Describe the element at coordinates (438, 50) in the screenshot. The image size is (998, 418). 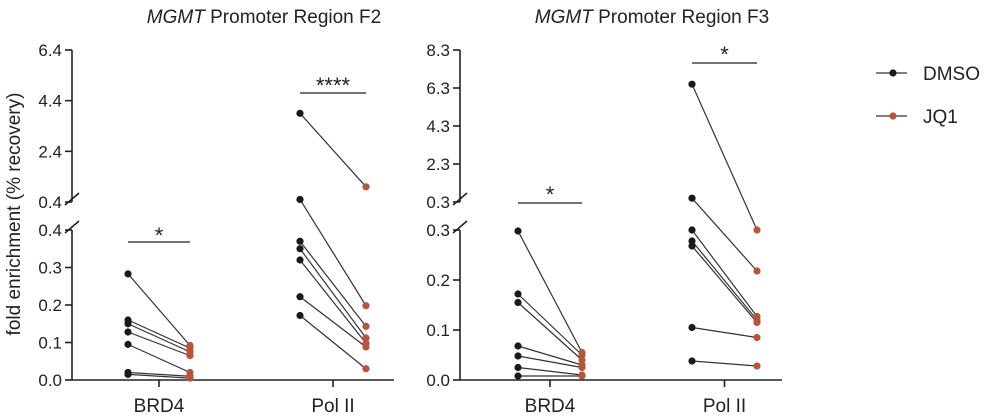
I see `y-tick-label: 8.3` at that location.